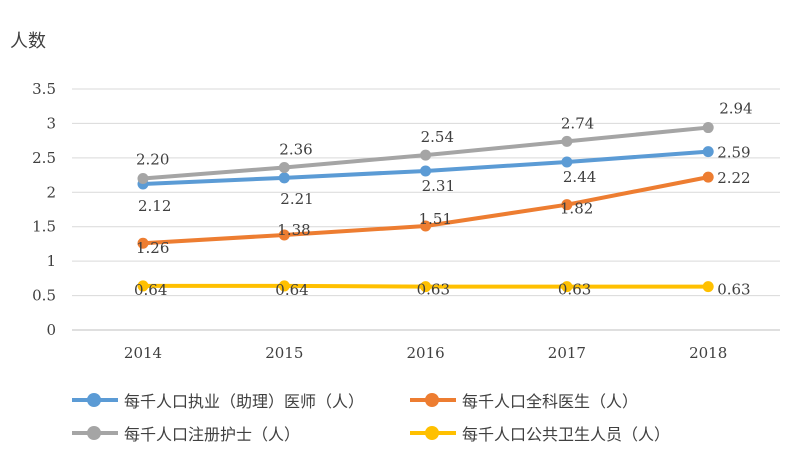 The image size is (797, 463). I want to click on y-tick-label: 0.5, so click(44, 296).